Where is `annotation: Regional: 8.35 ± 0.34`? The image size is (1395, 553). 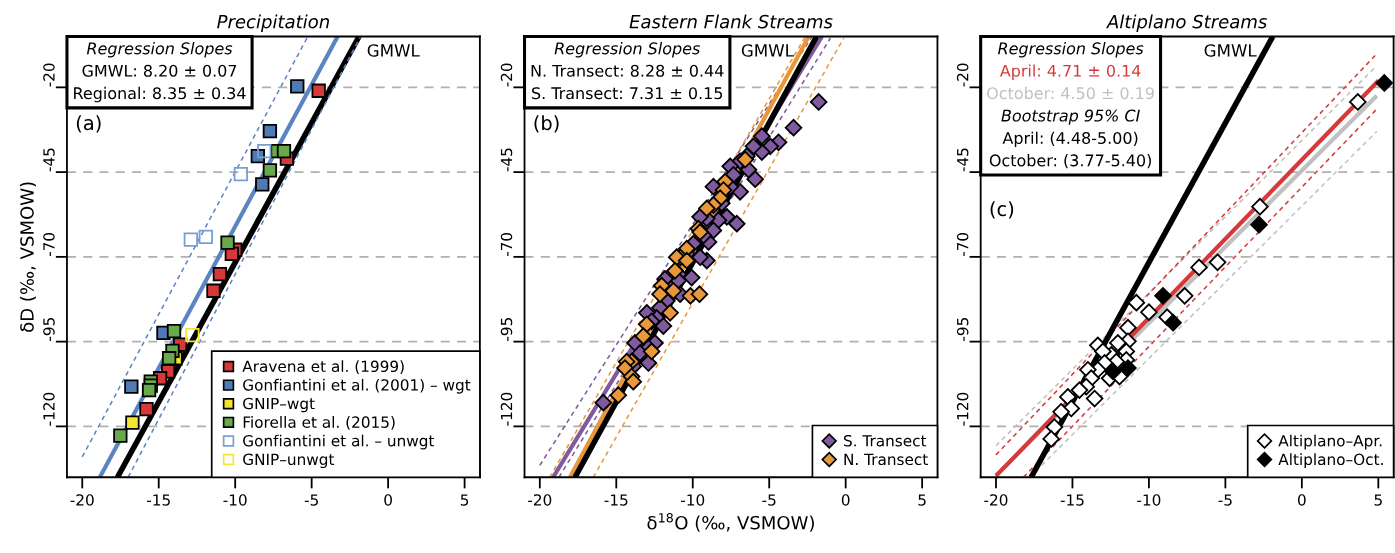 annotation: Regional: 8.35 ± 0.34 is located at coordinates (160, 94).